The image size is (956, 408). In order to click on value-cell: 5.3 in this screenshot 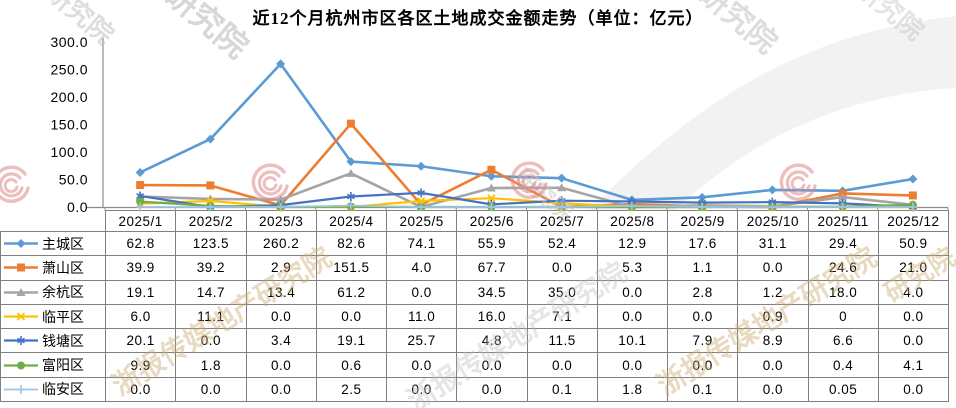, I will do `click(632, 268)`.